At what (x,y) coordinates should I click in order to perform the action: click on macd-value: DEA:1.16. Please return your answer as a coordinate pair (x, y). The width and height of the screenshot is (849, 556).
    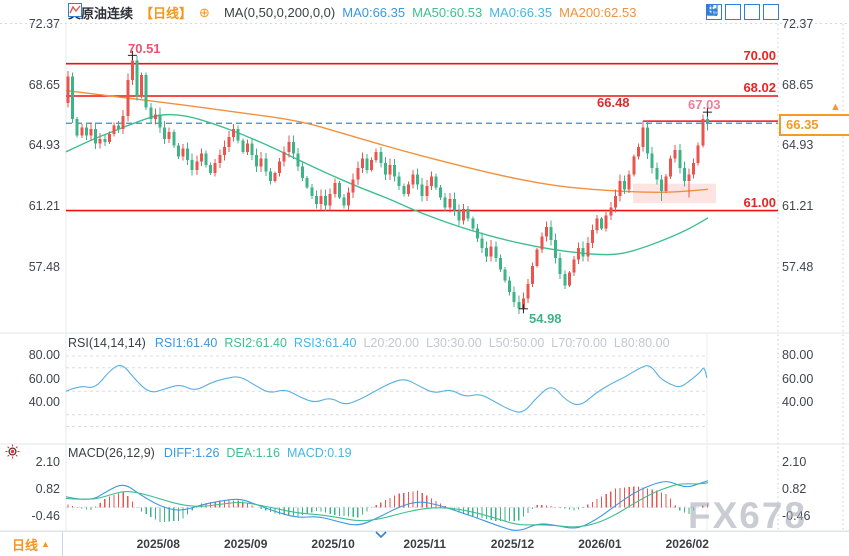
    Looking at the image, I should click on (253, 453).